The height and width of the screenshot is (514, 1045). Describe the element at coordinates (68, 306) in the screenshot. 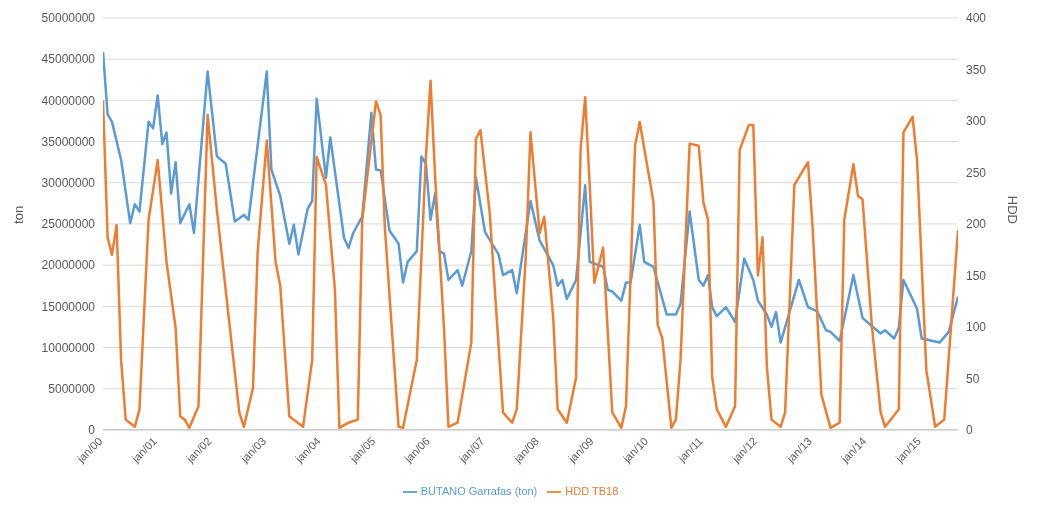

I see `y-tick-label: 15000000` at that location.